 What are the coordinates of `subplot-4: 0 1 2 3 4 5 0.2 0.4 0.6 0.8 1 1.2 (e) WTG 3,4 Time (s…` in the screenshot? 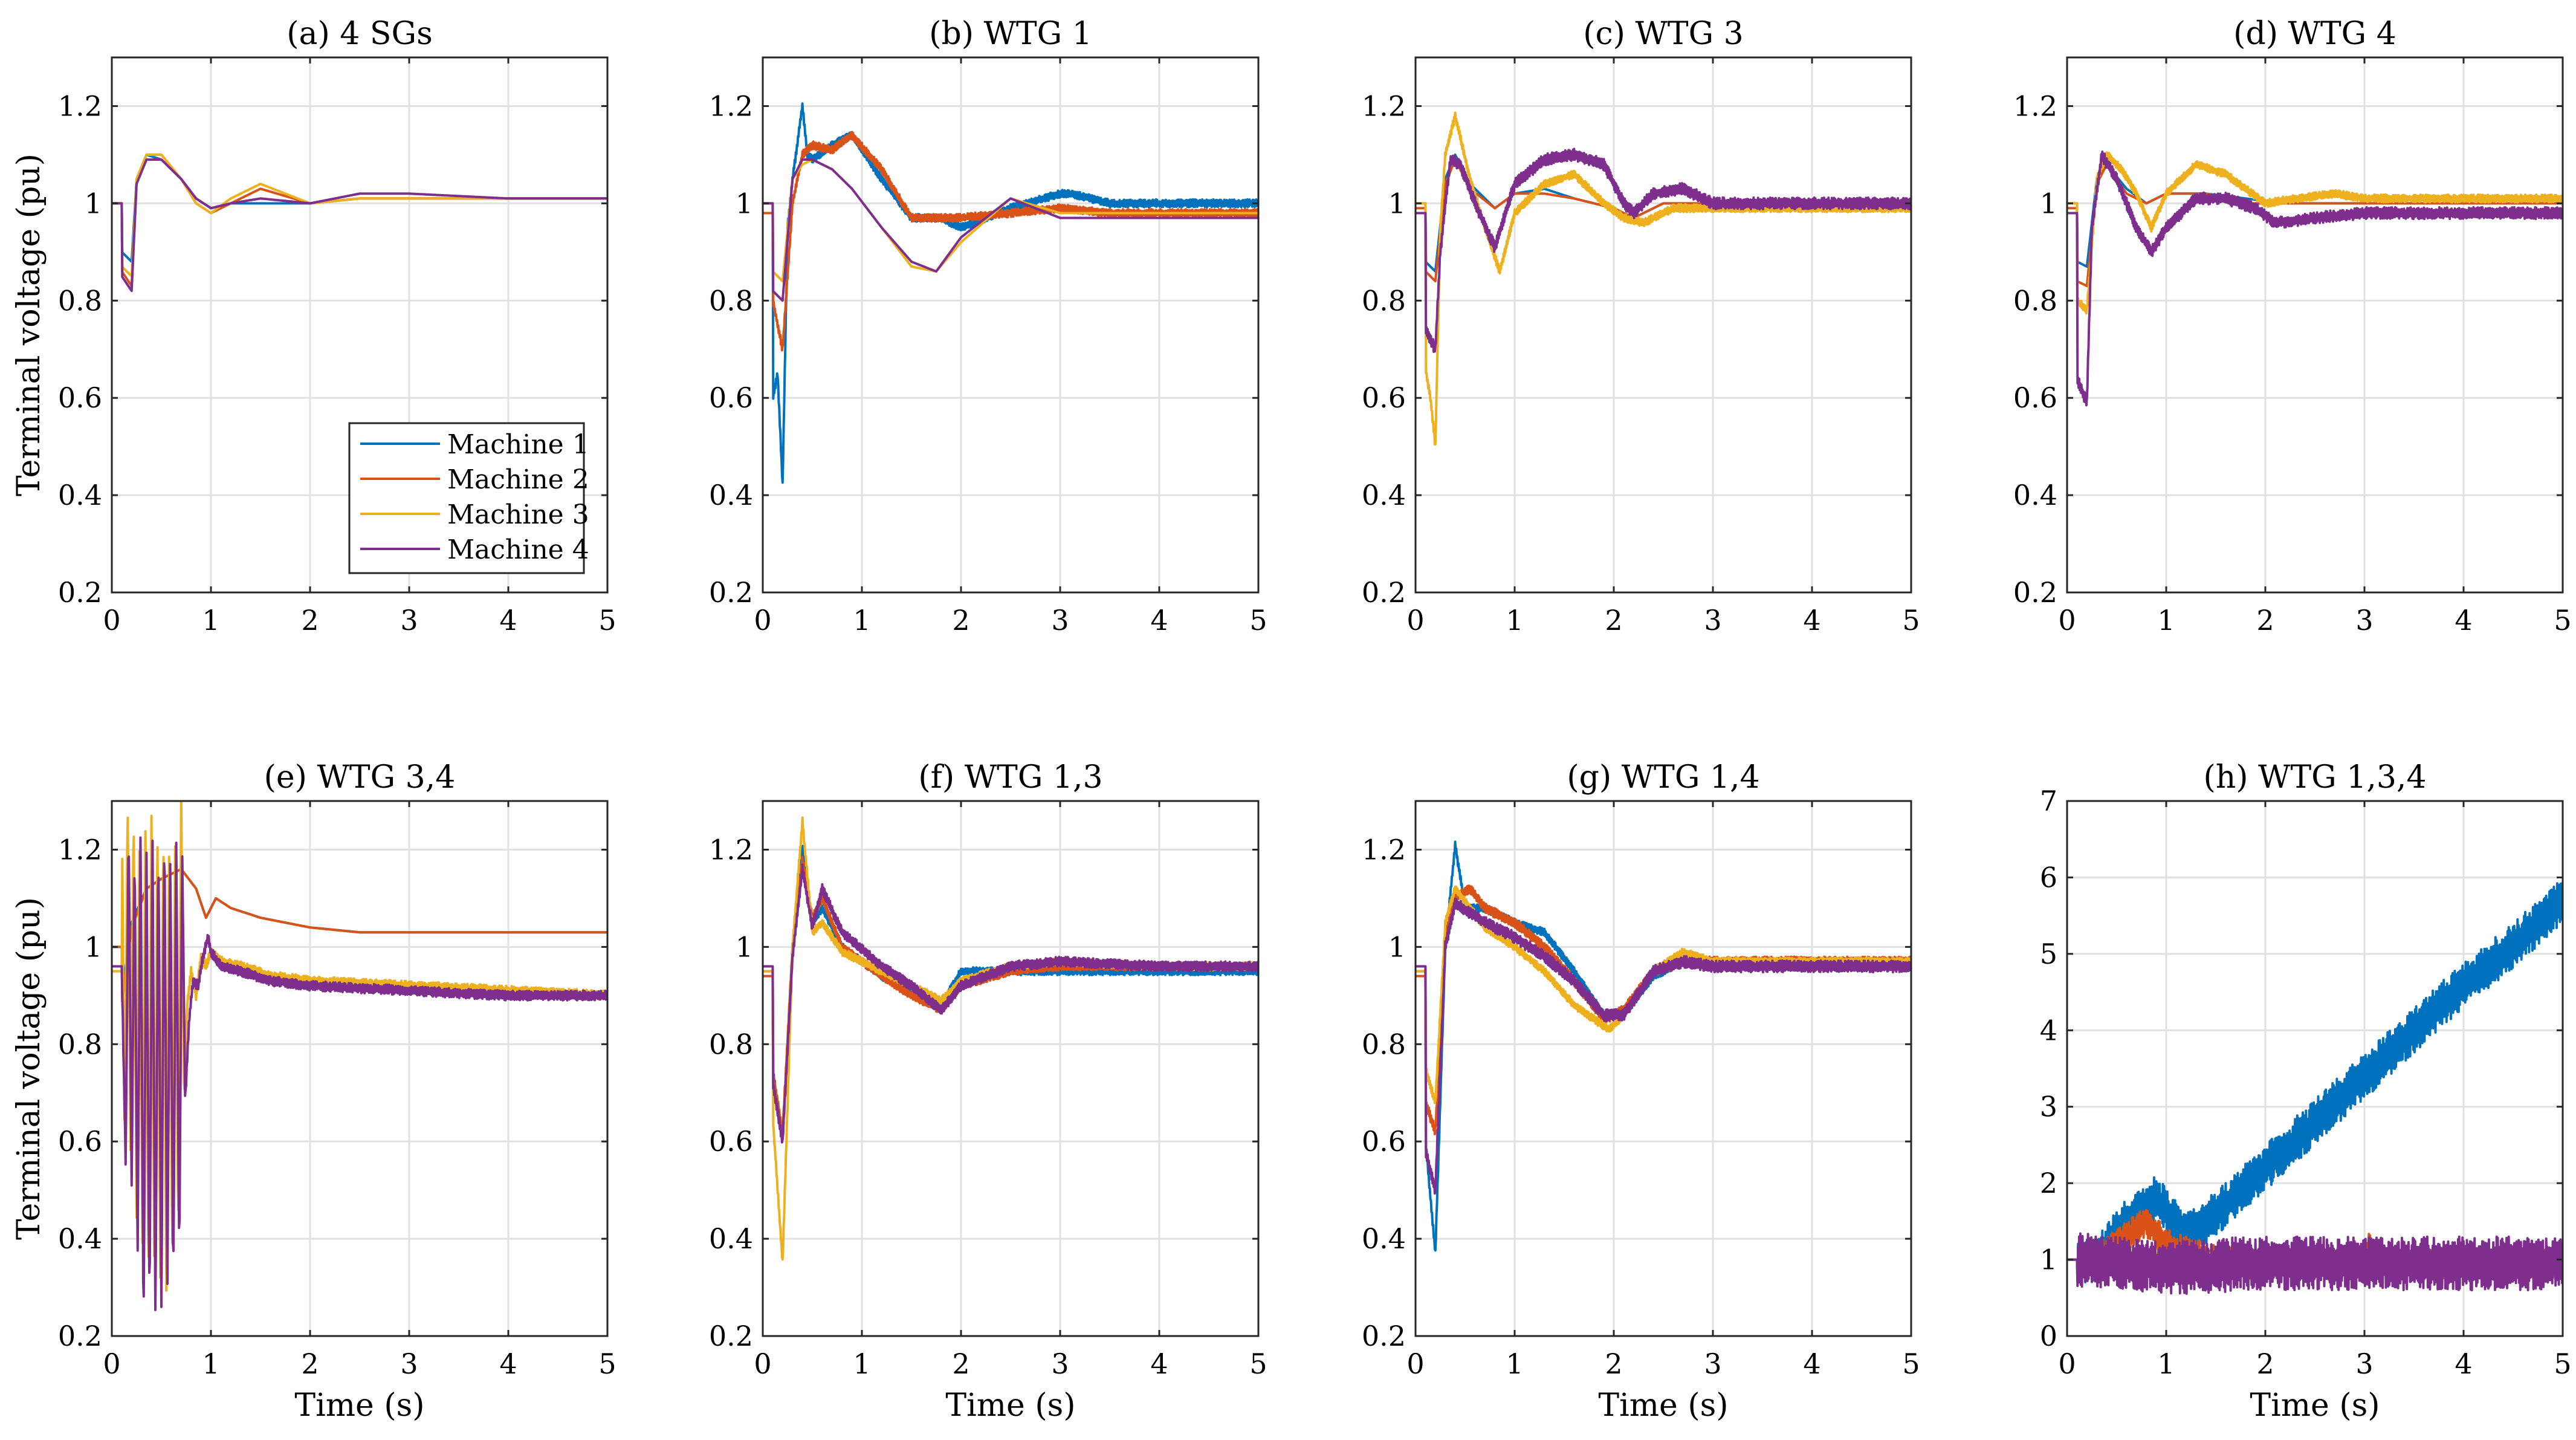 It's located at (313, 1091).